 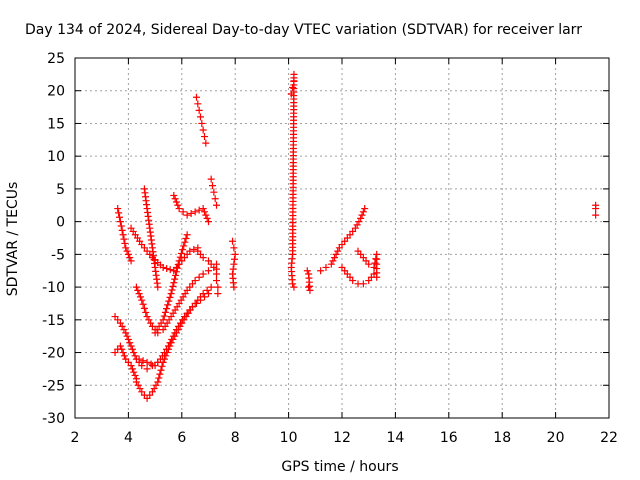 I want to click on y-tick-label: 25, so click(x=56, y=59).